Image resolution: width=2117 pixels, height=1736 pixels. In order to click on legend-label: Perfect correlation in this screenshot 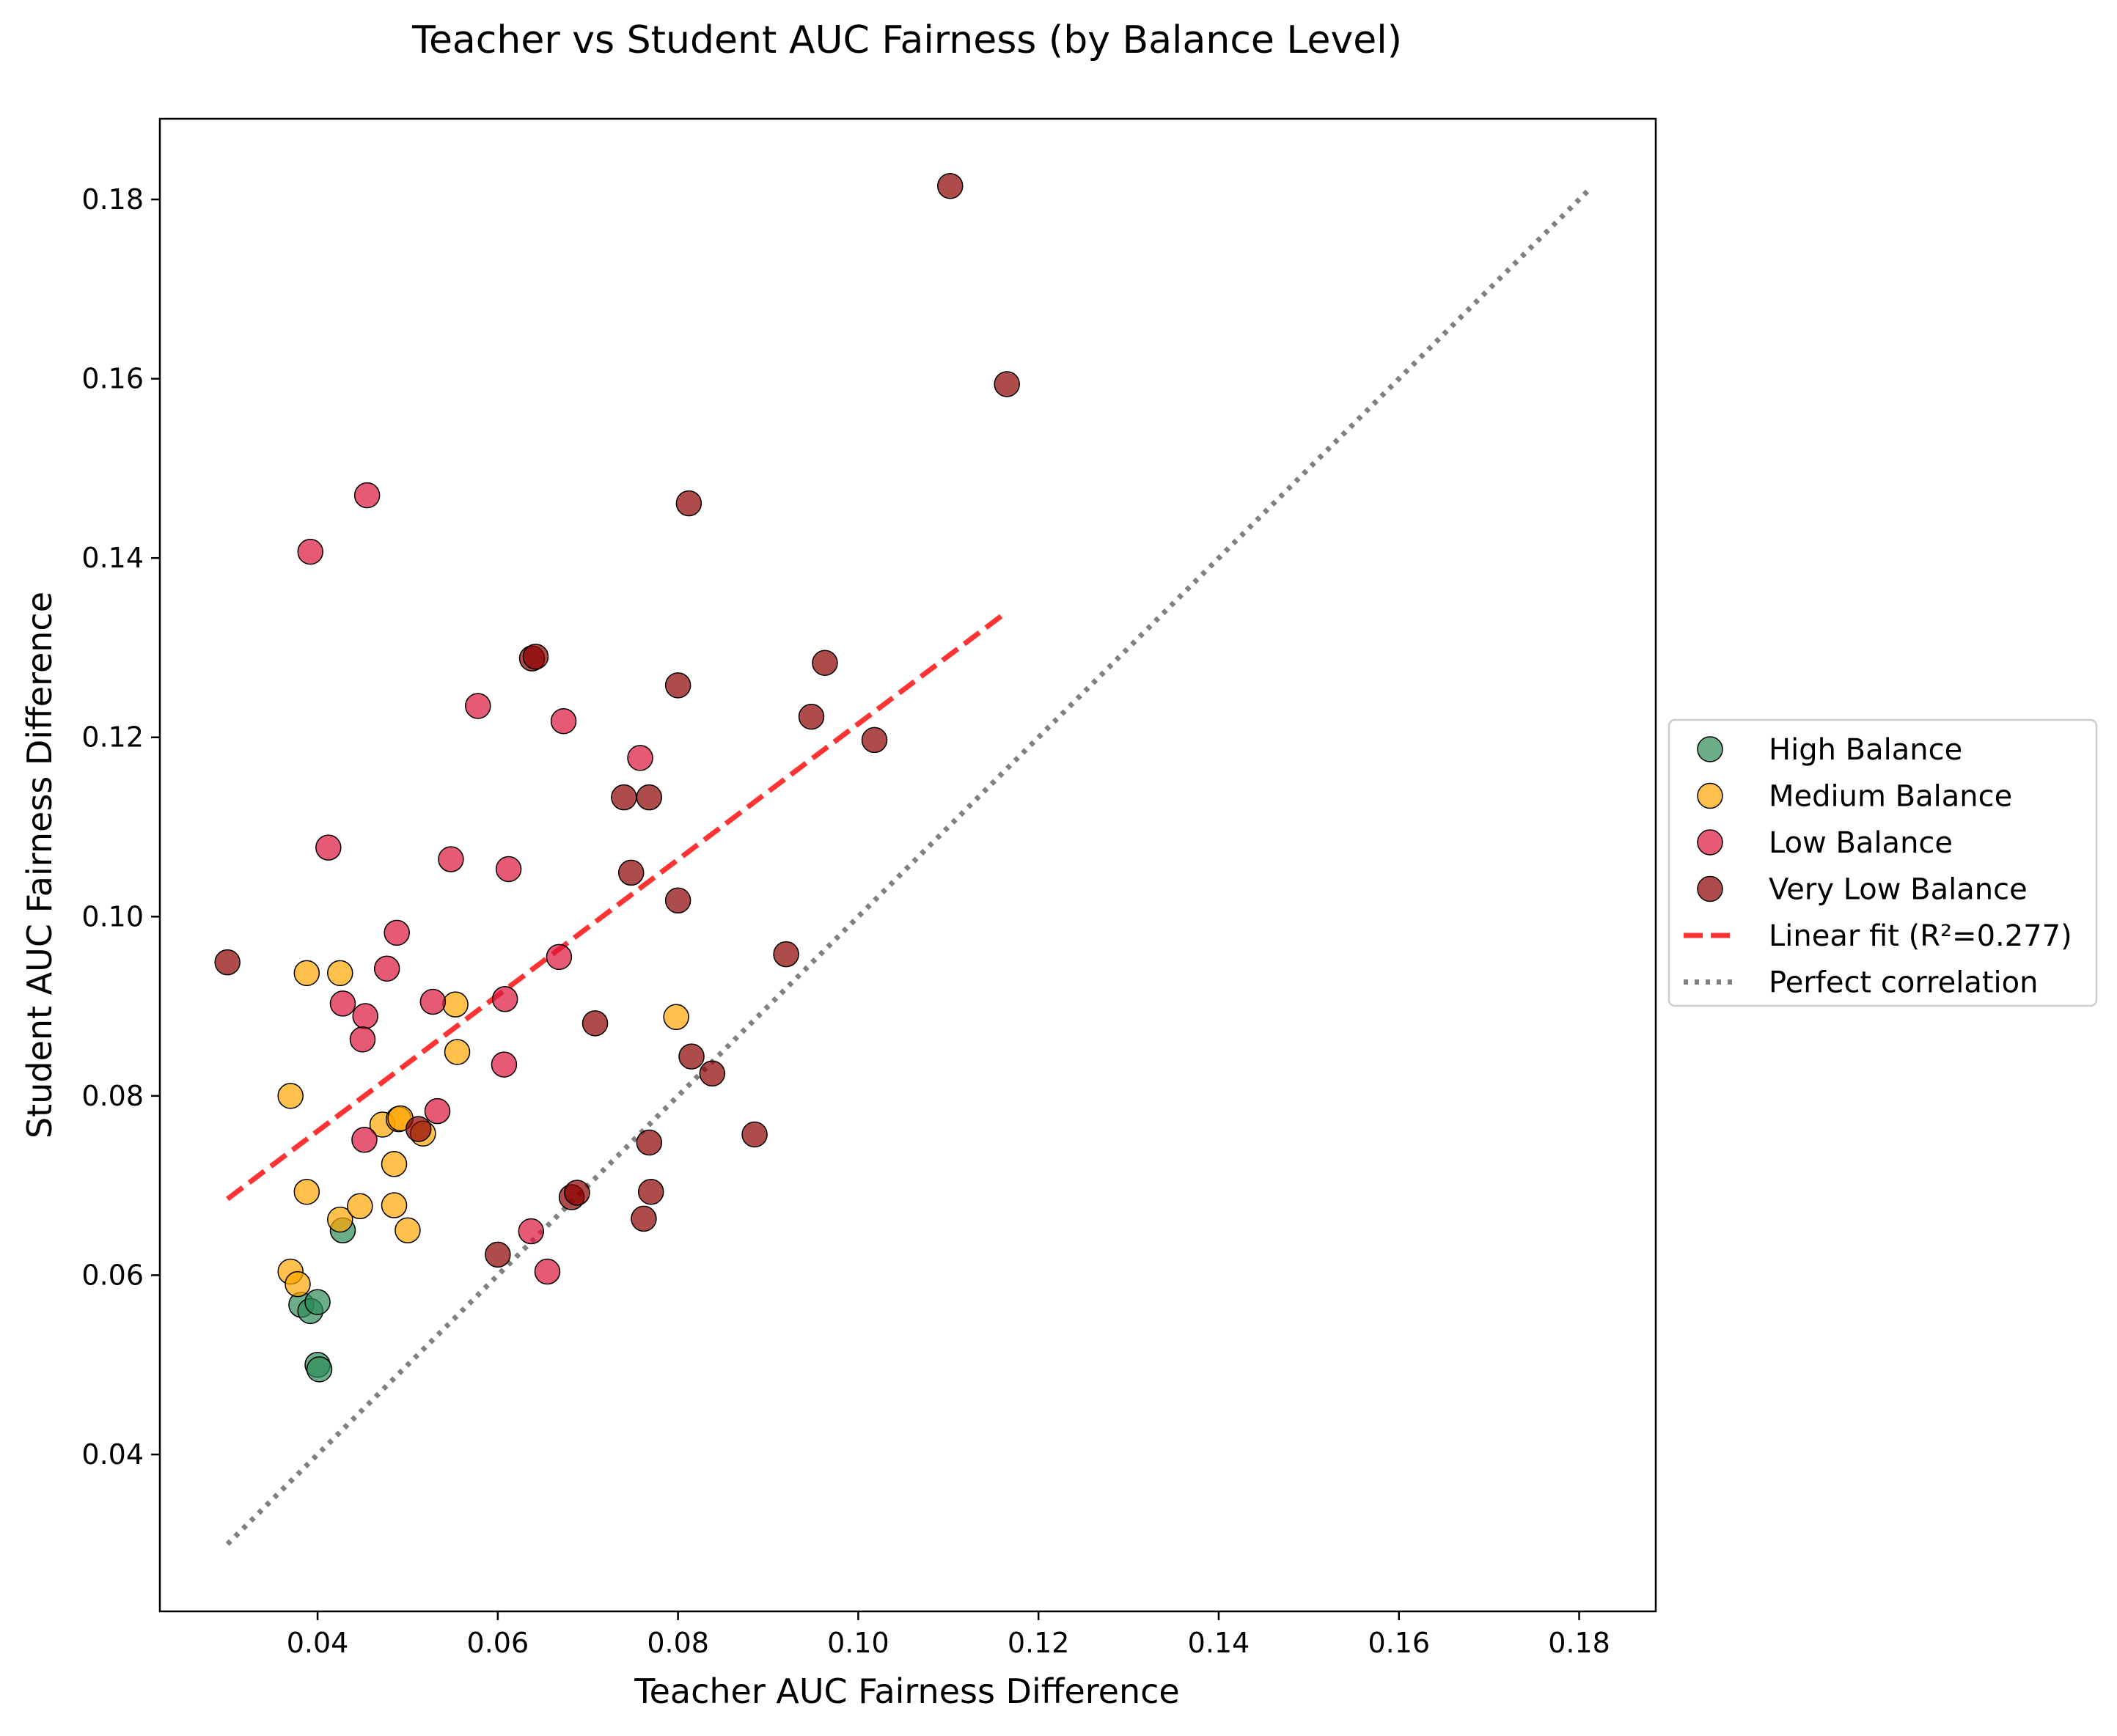, I will do `click(1903, 983)`.